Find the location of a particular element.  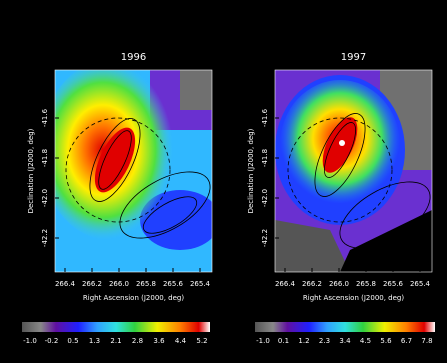

colorbar-tick-label: 2.1 is located at coordinates (115, 341).